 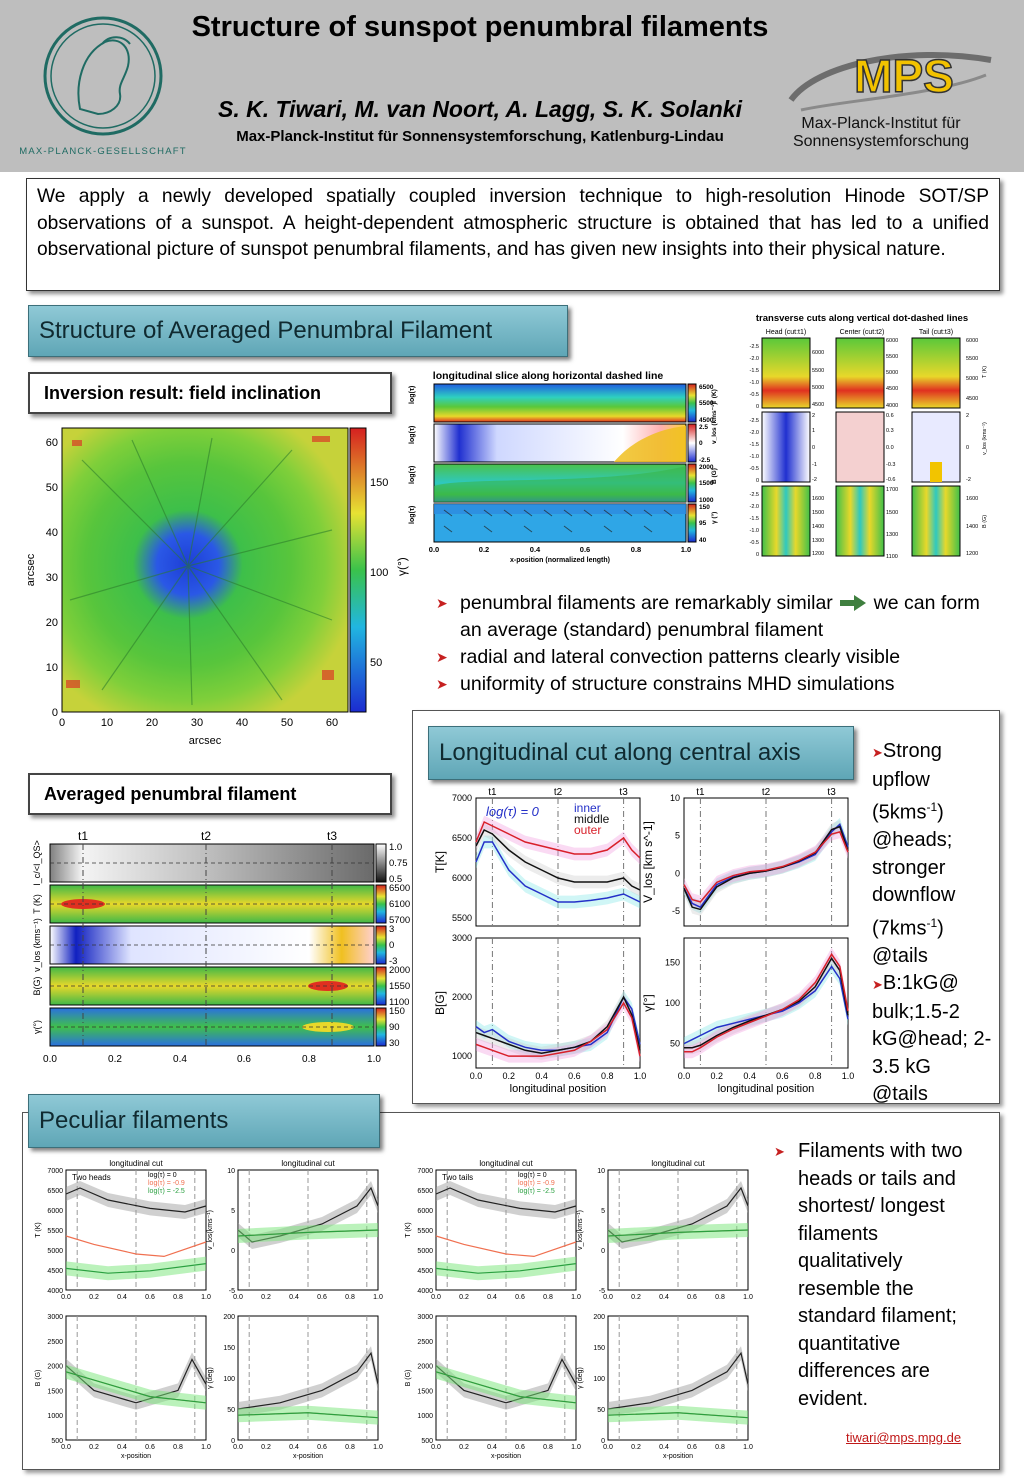 I want to click on slice-xtick: 0.6, so click(x=585, y=549).